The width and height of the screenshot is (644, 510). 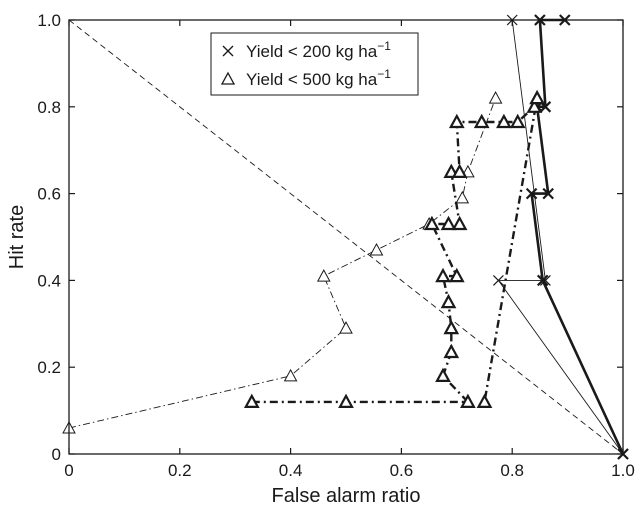 What do you see at coordinates (68, 470) in the screenshot?
I see `x-tick-label: 0` at bounding box center [68, 470].